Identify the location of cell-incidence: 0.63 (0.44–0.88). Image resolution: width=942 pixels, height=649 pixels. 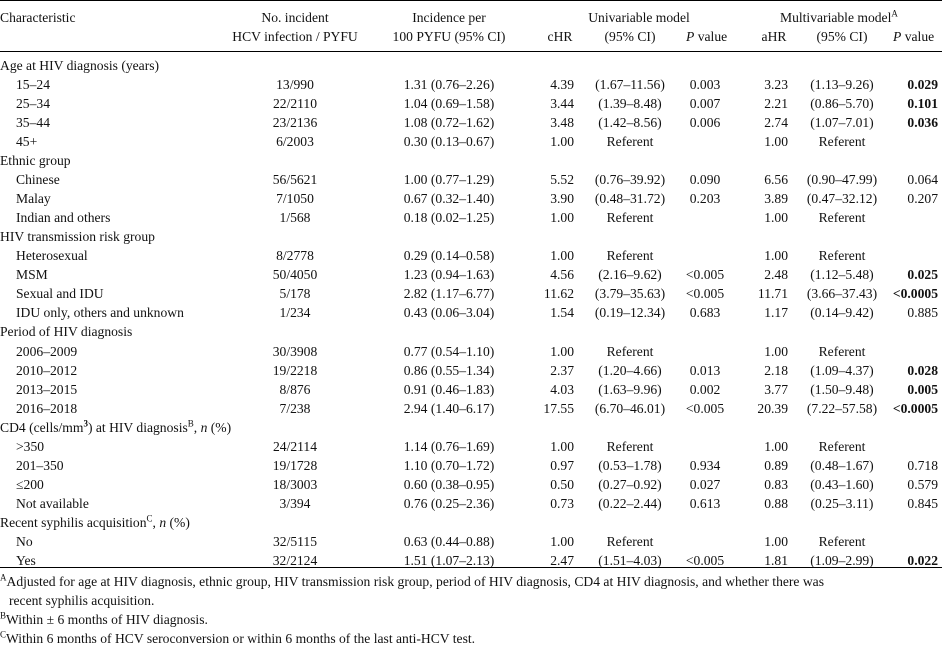
(449, 541).